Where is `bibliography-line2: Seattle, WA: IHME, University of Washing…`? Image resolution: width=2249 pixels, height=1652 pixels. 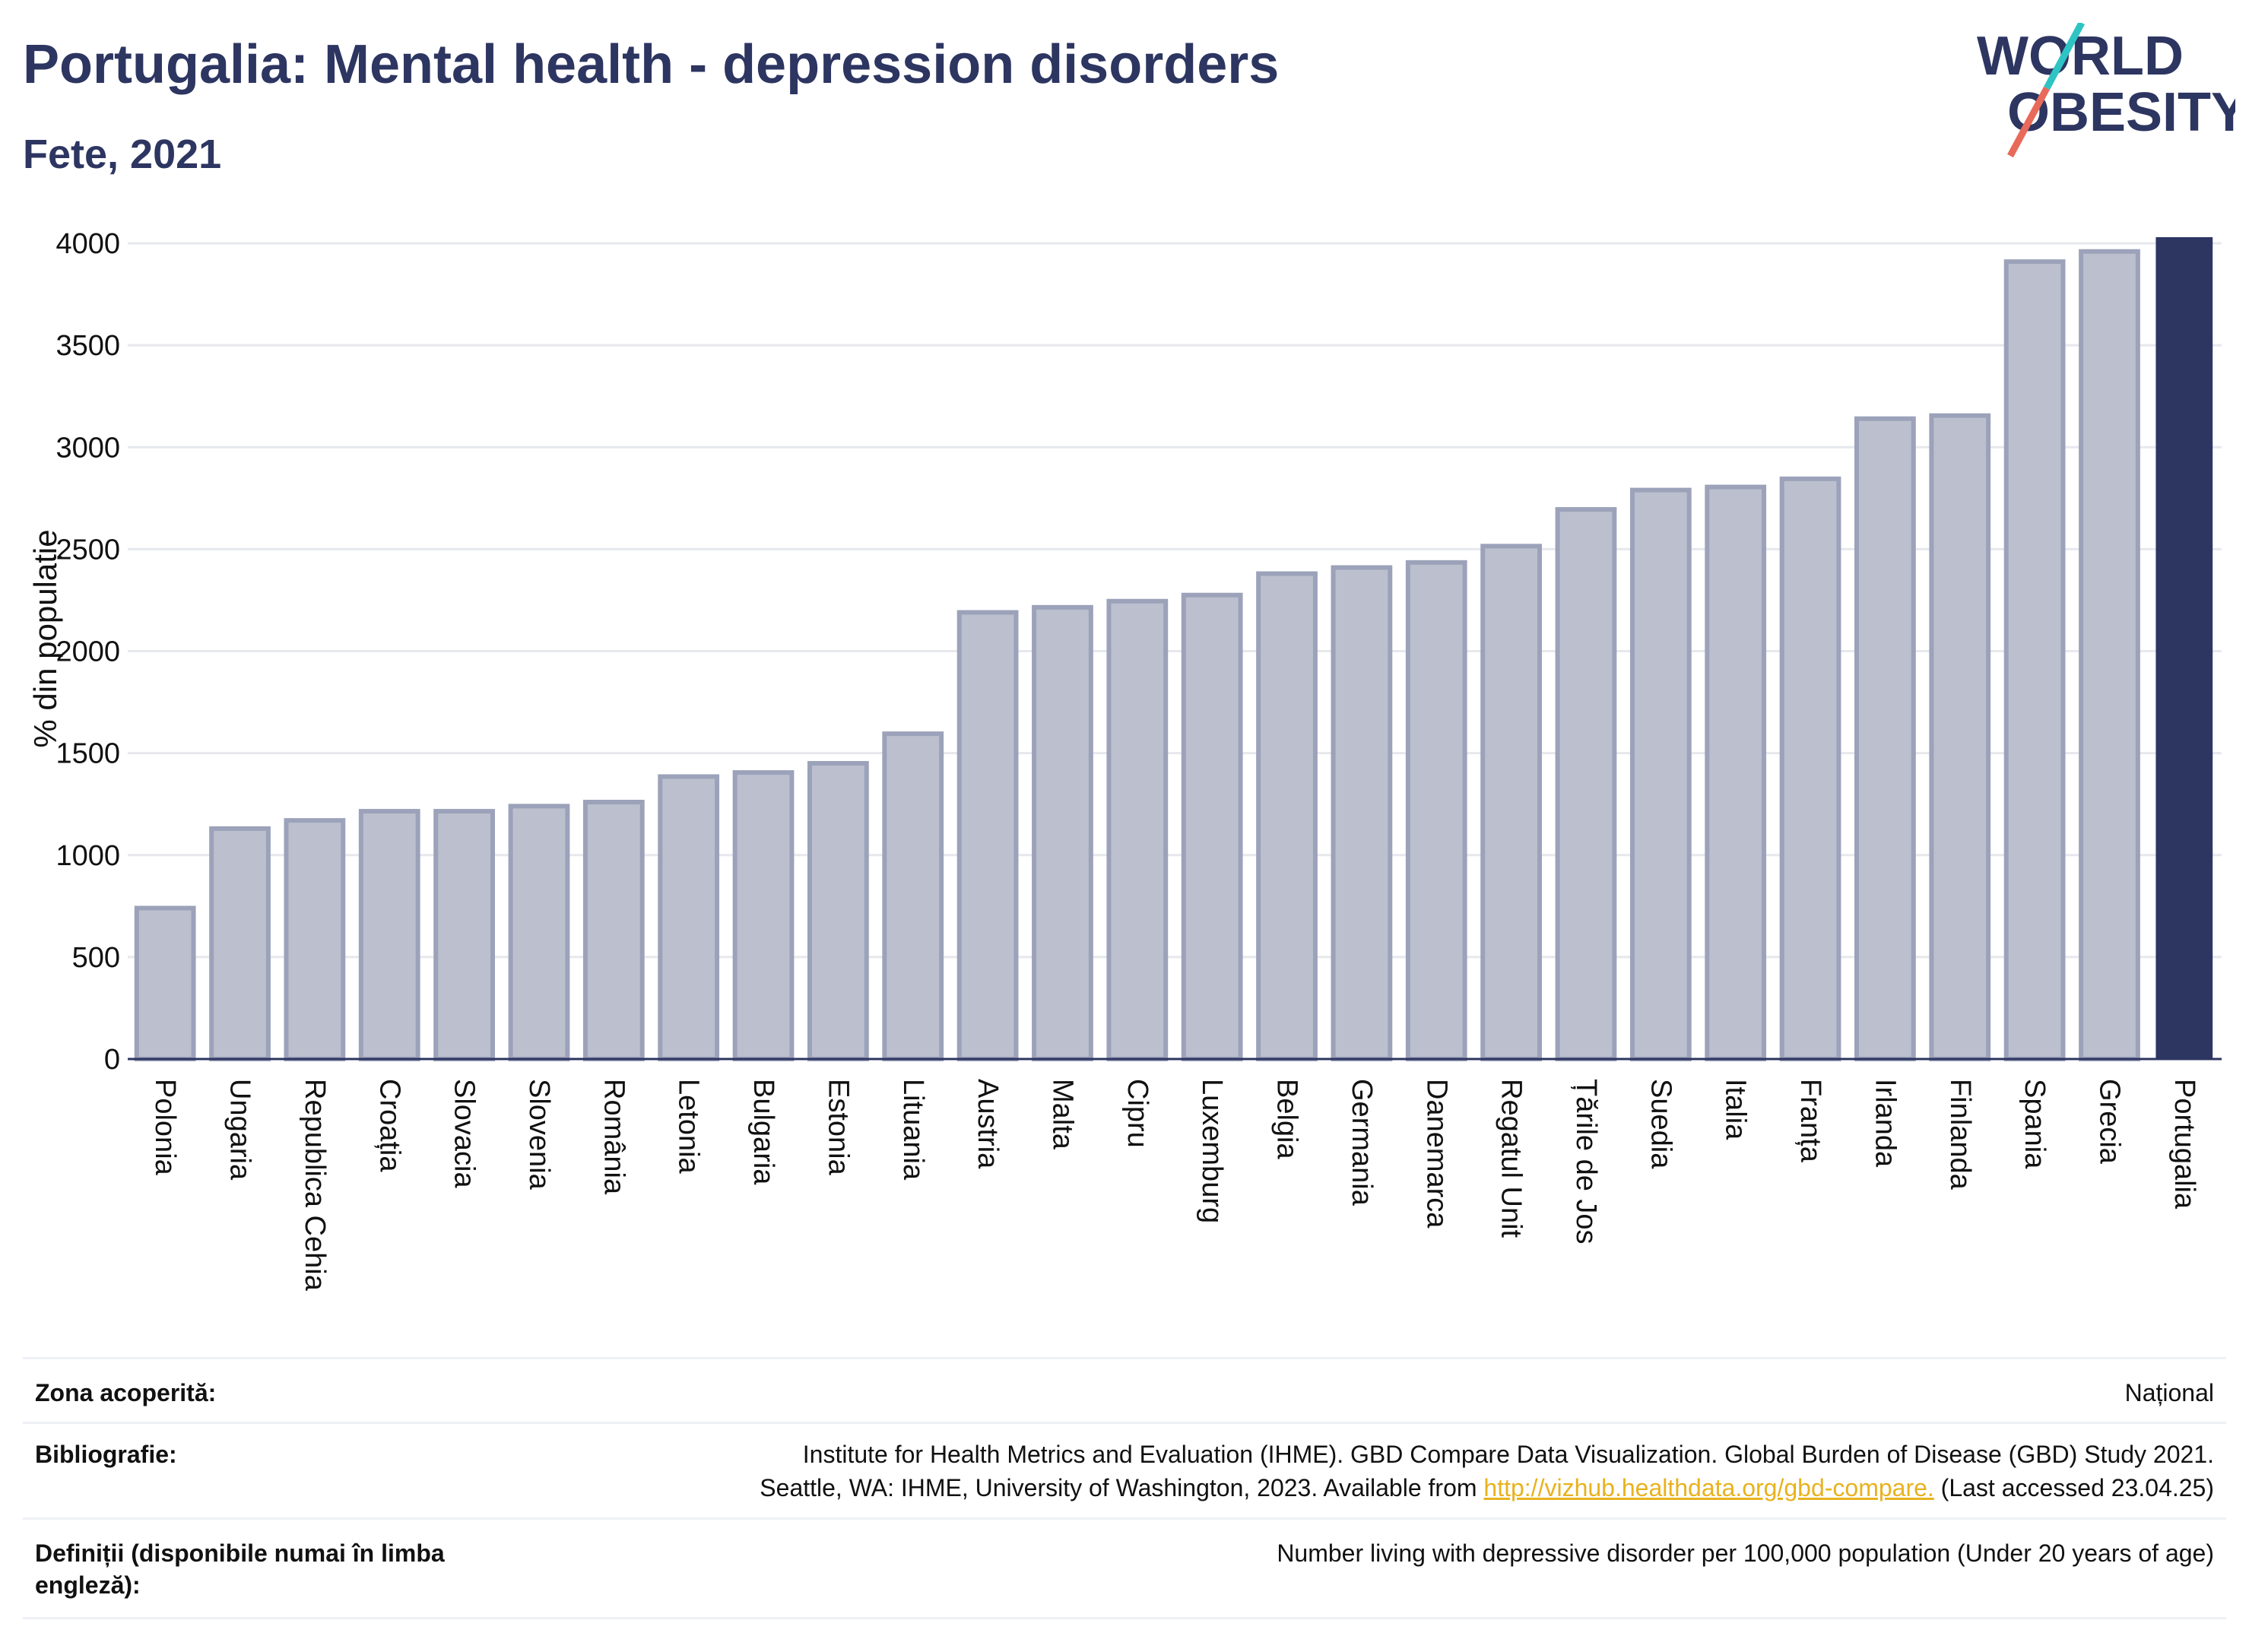
bibliography-line2: Seattle, WA: IHME, University of Washing… is located at coordinates (1487, 1488).